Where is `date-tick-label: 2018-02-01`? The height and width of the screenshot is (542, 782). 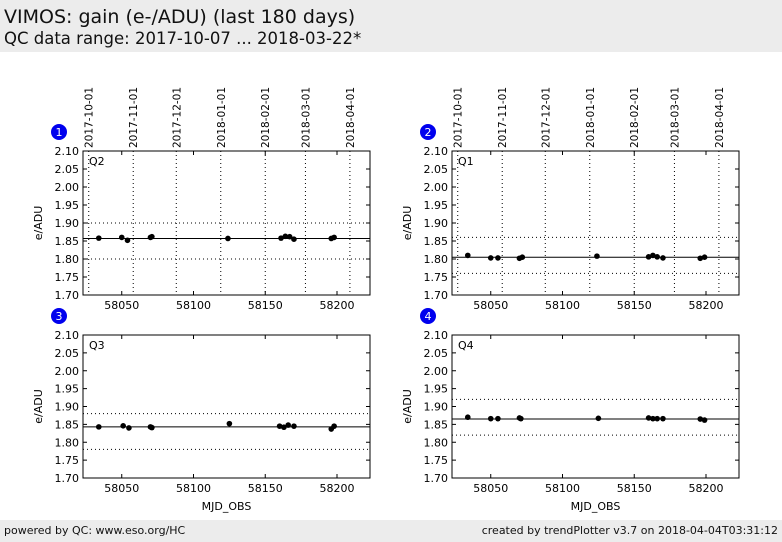 date-tick-label: 2018-02-01 is located at coordinates (266, 117).